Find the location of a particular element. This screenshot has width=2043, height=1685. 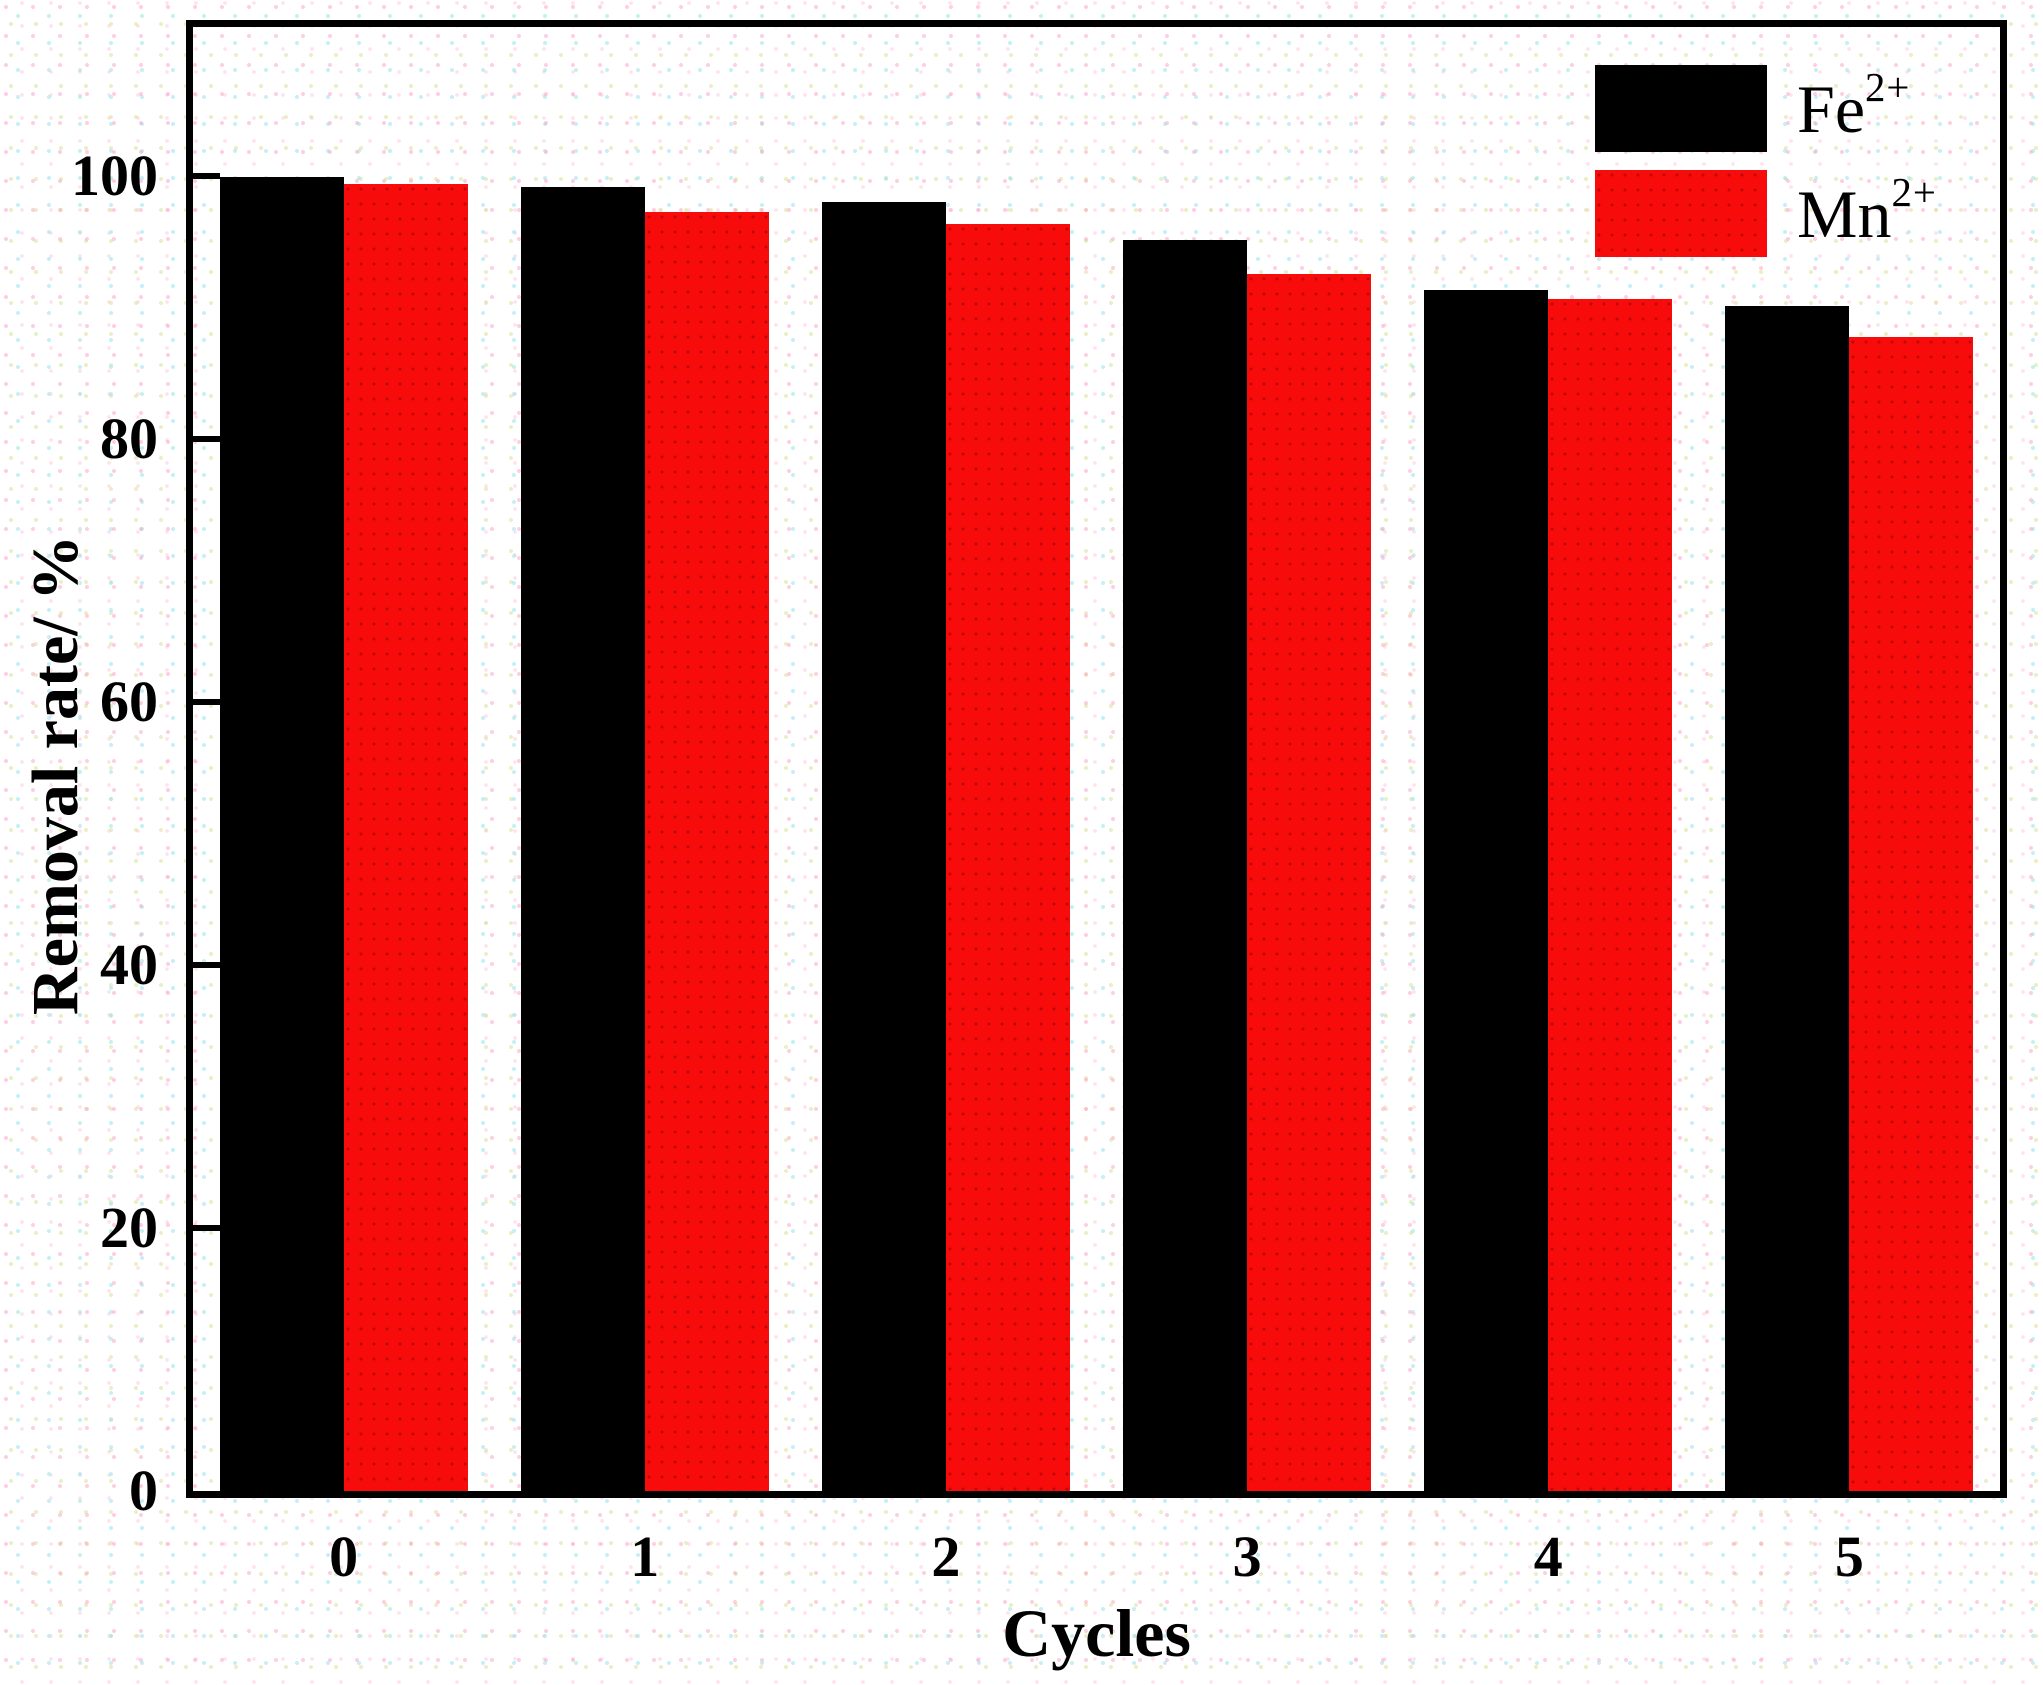

legend-label-mn: Mn2+ is located at coordinates (1867, 210).